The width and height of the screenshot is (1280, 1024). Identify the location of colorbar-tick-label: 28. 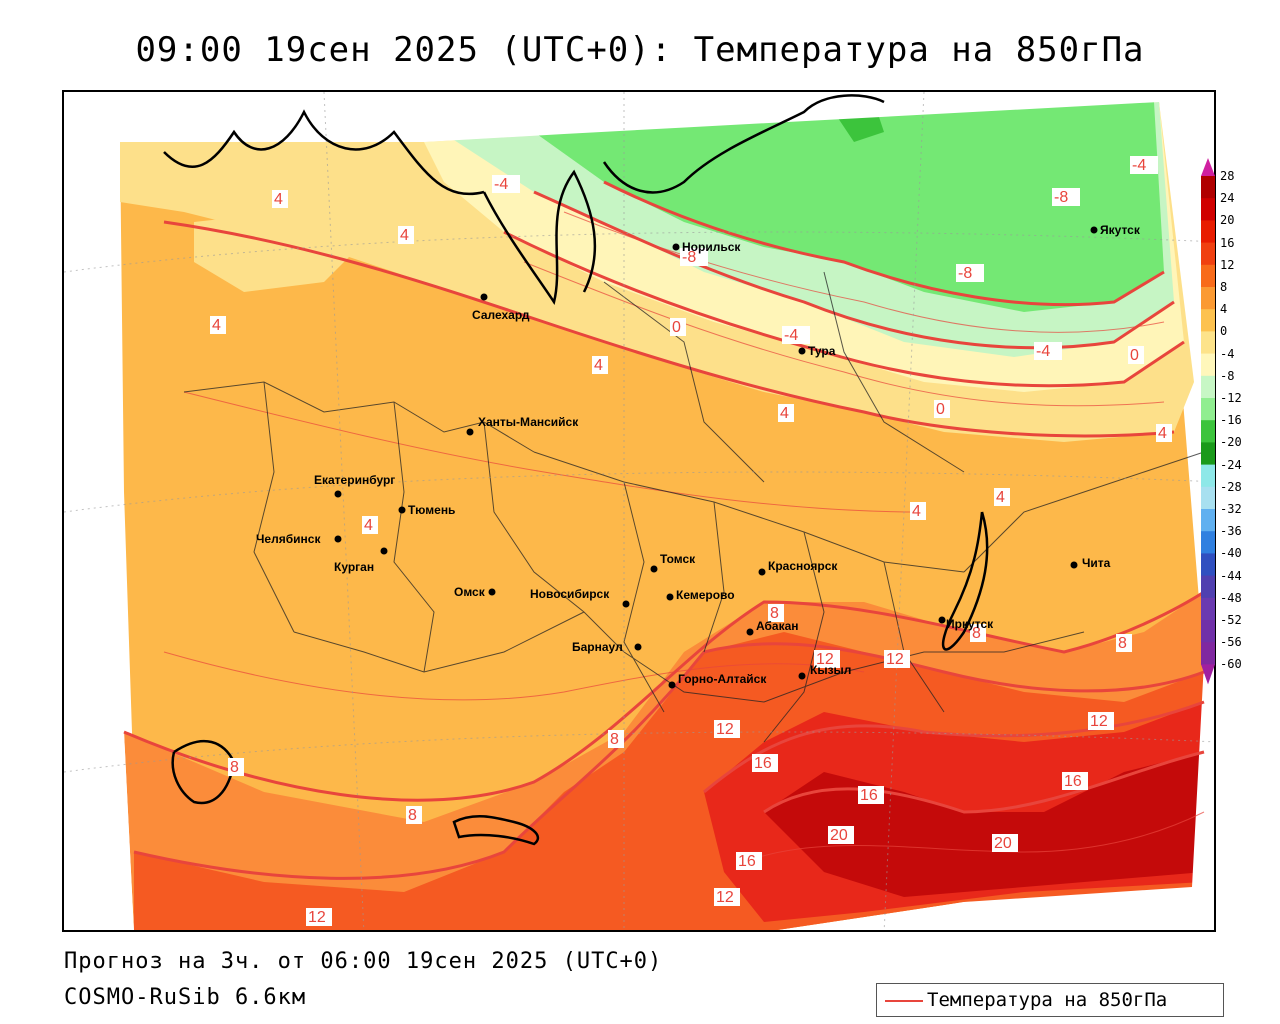
(1227, 176).